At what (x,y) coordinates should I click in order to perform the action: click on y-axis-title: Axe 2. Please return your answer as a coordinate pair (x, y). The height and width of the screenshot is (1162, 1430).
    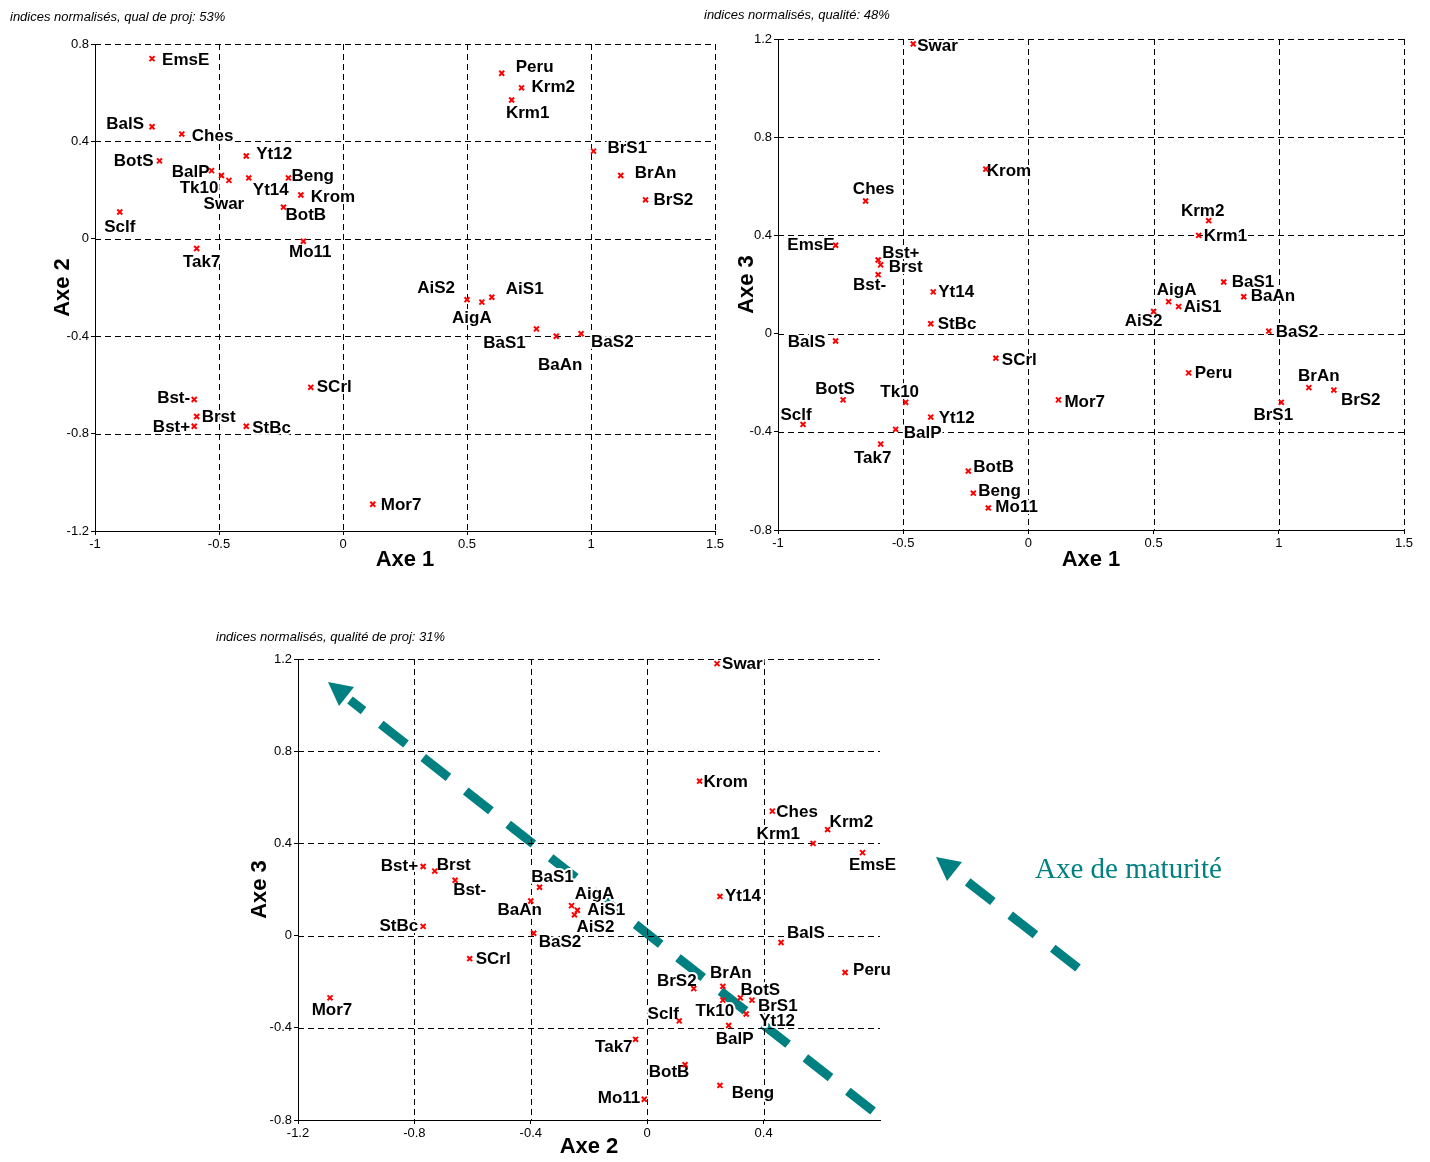
    Looking at the image, I should click on (62, 287).